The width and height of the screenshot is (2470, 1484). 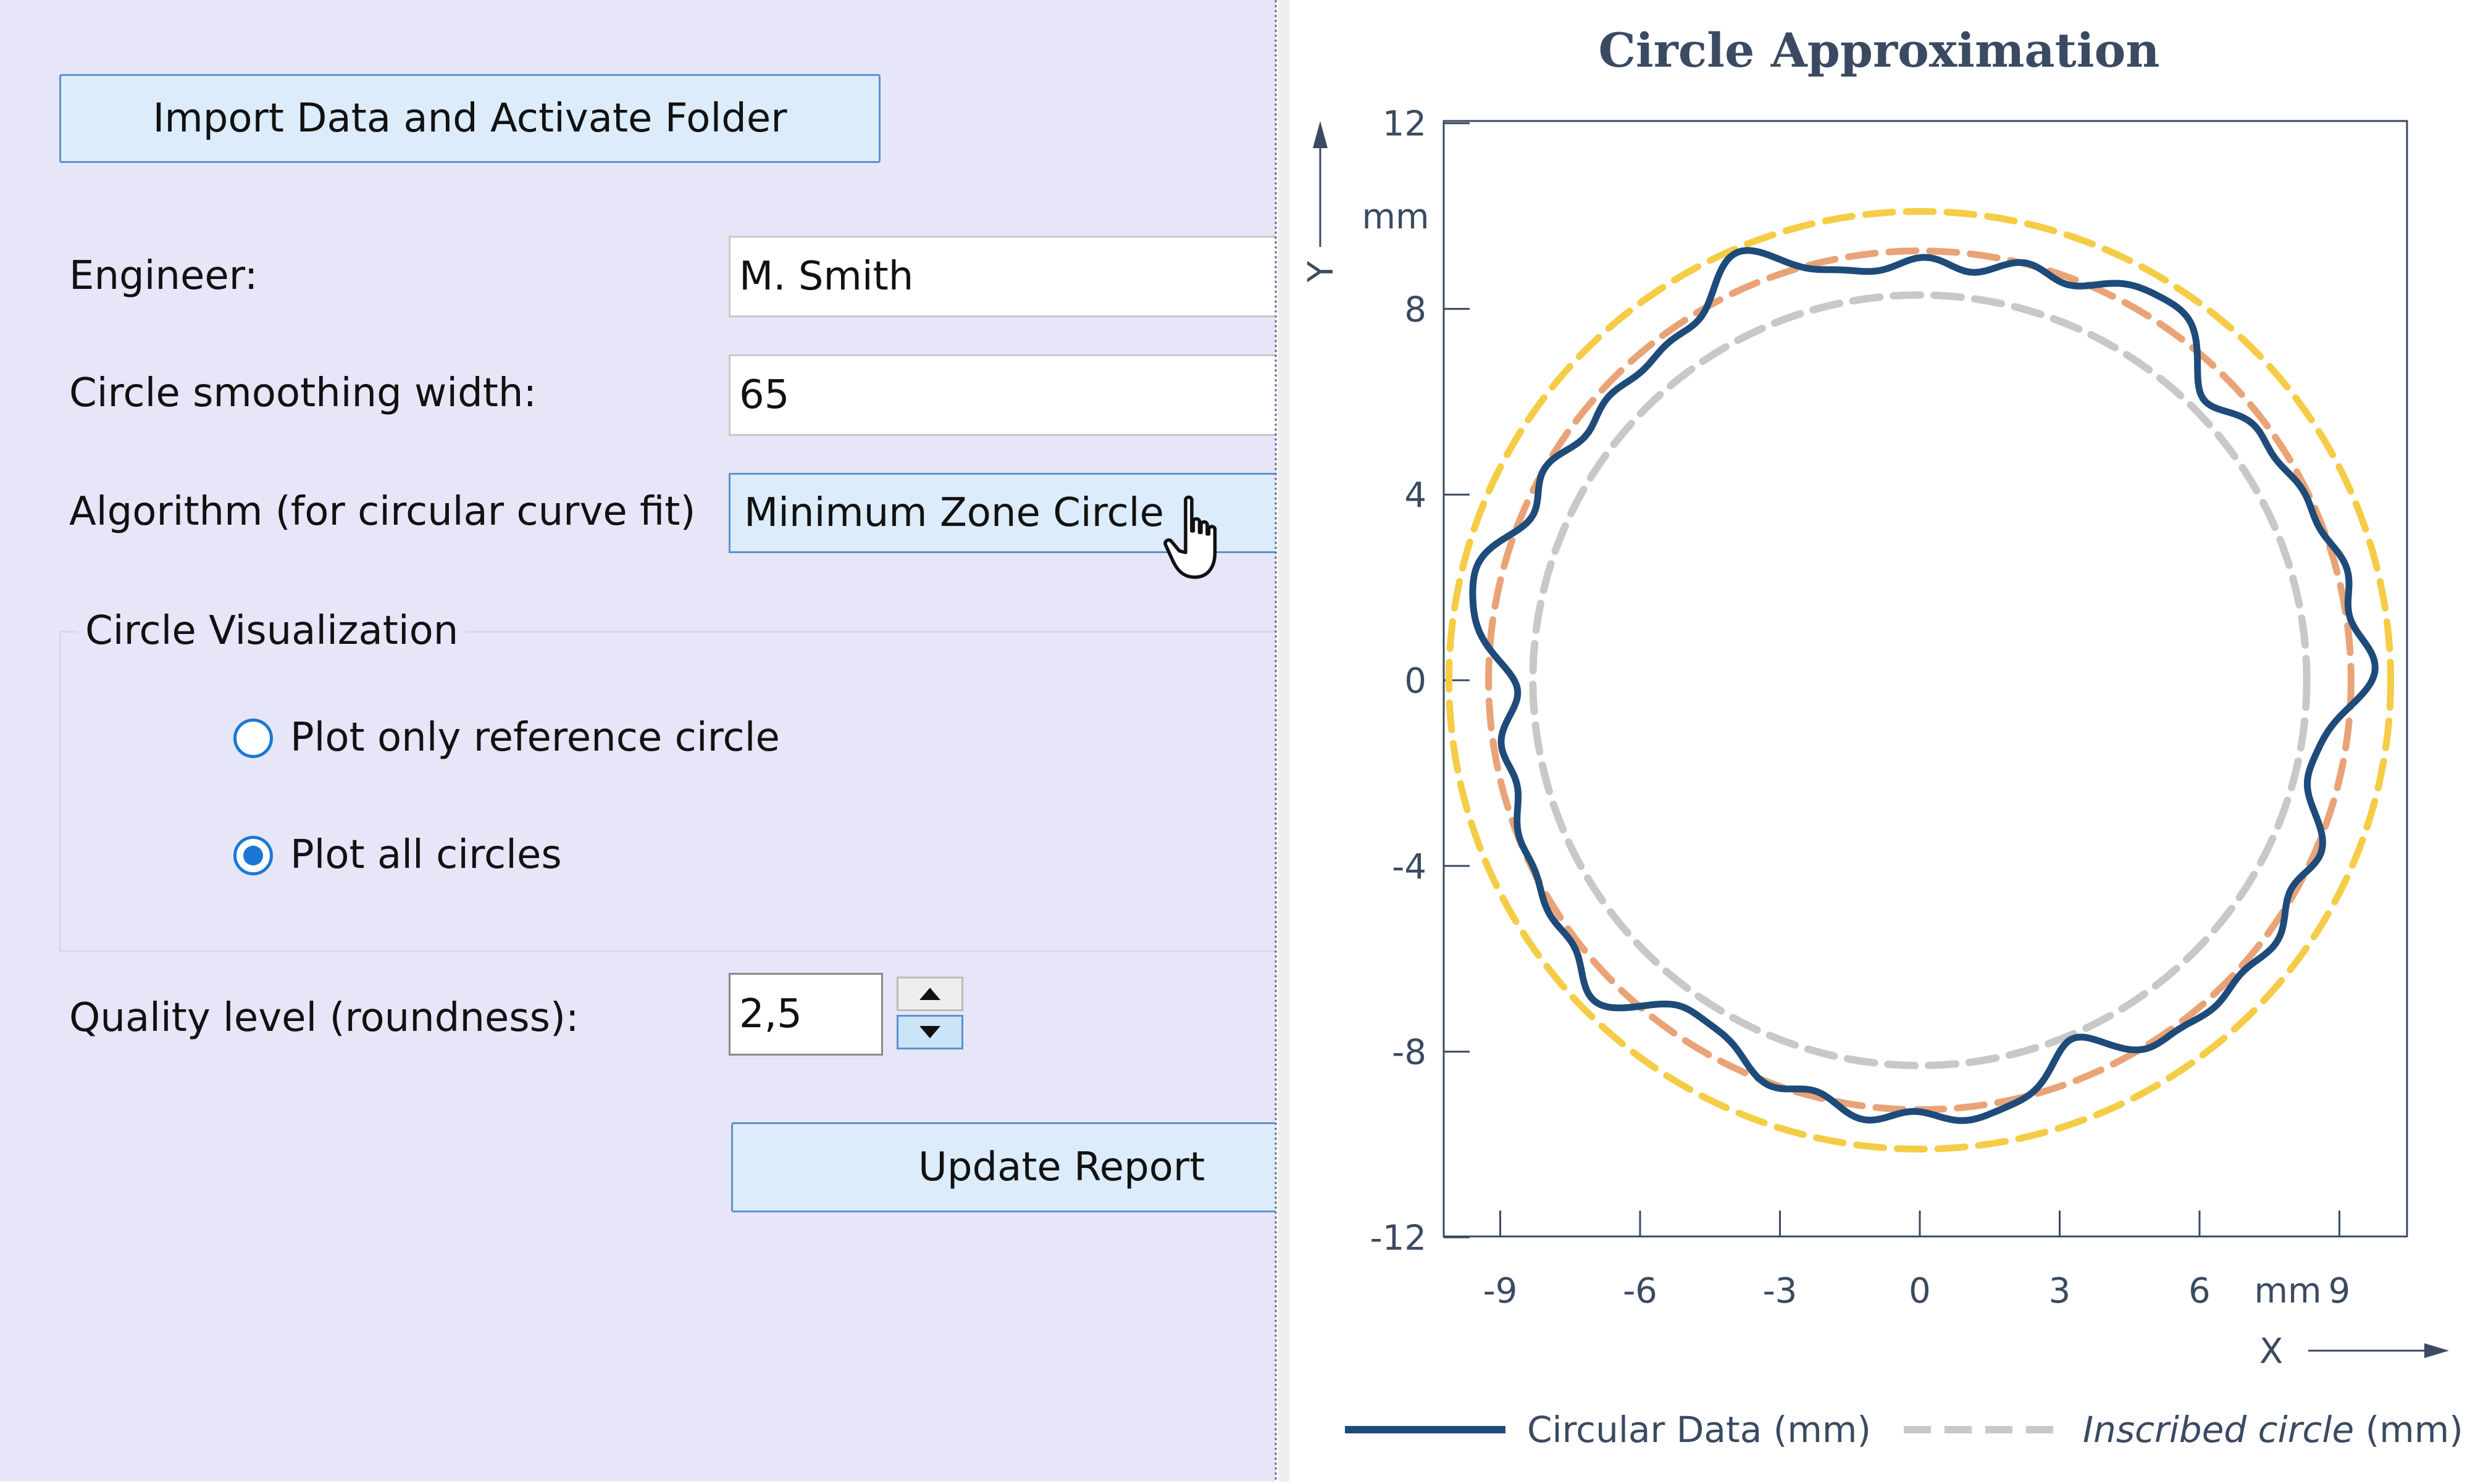 I want to click on x-axis-label: X, so click(x=2271, y=1352).